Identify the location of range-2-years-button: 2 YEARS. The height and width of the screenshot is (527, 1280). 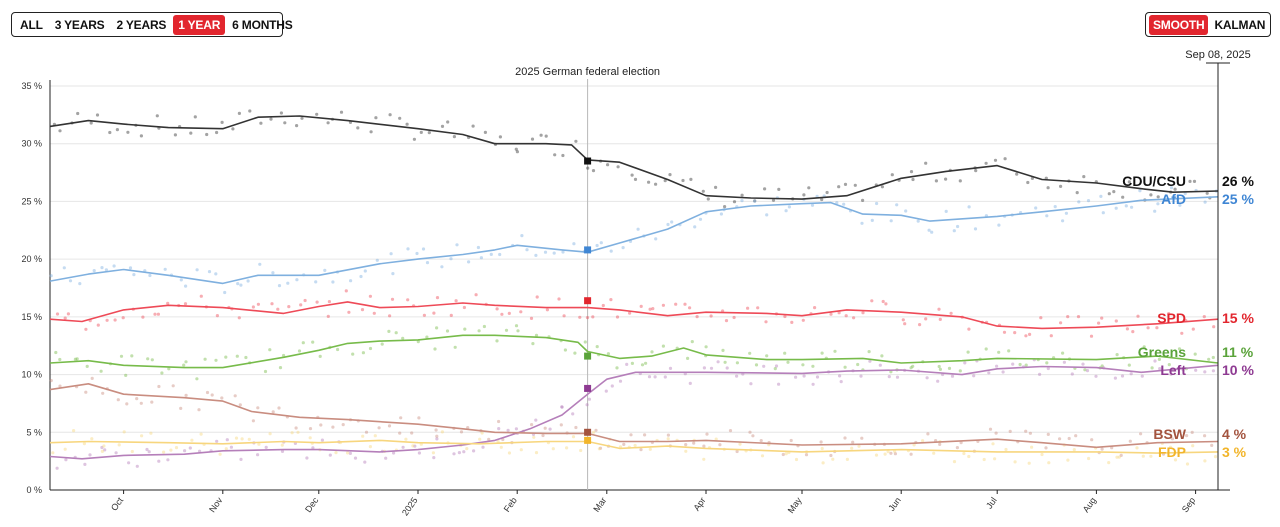
(141, 24).